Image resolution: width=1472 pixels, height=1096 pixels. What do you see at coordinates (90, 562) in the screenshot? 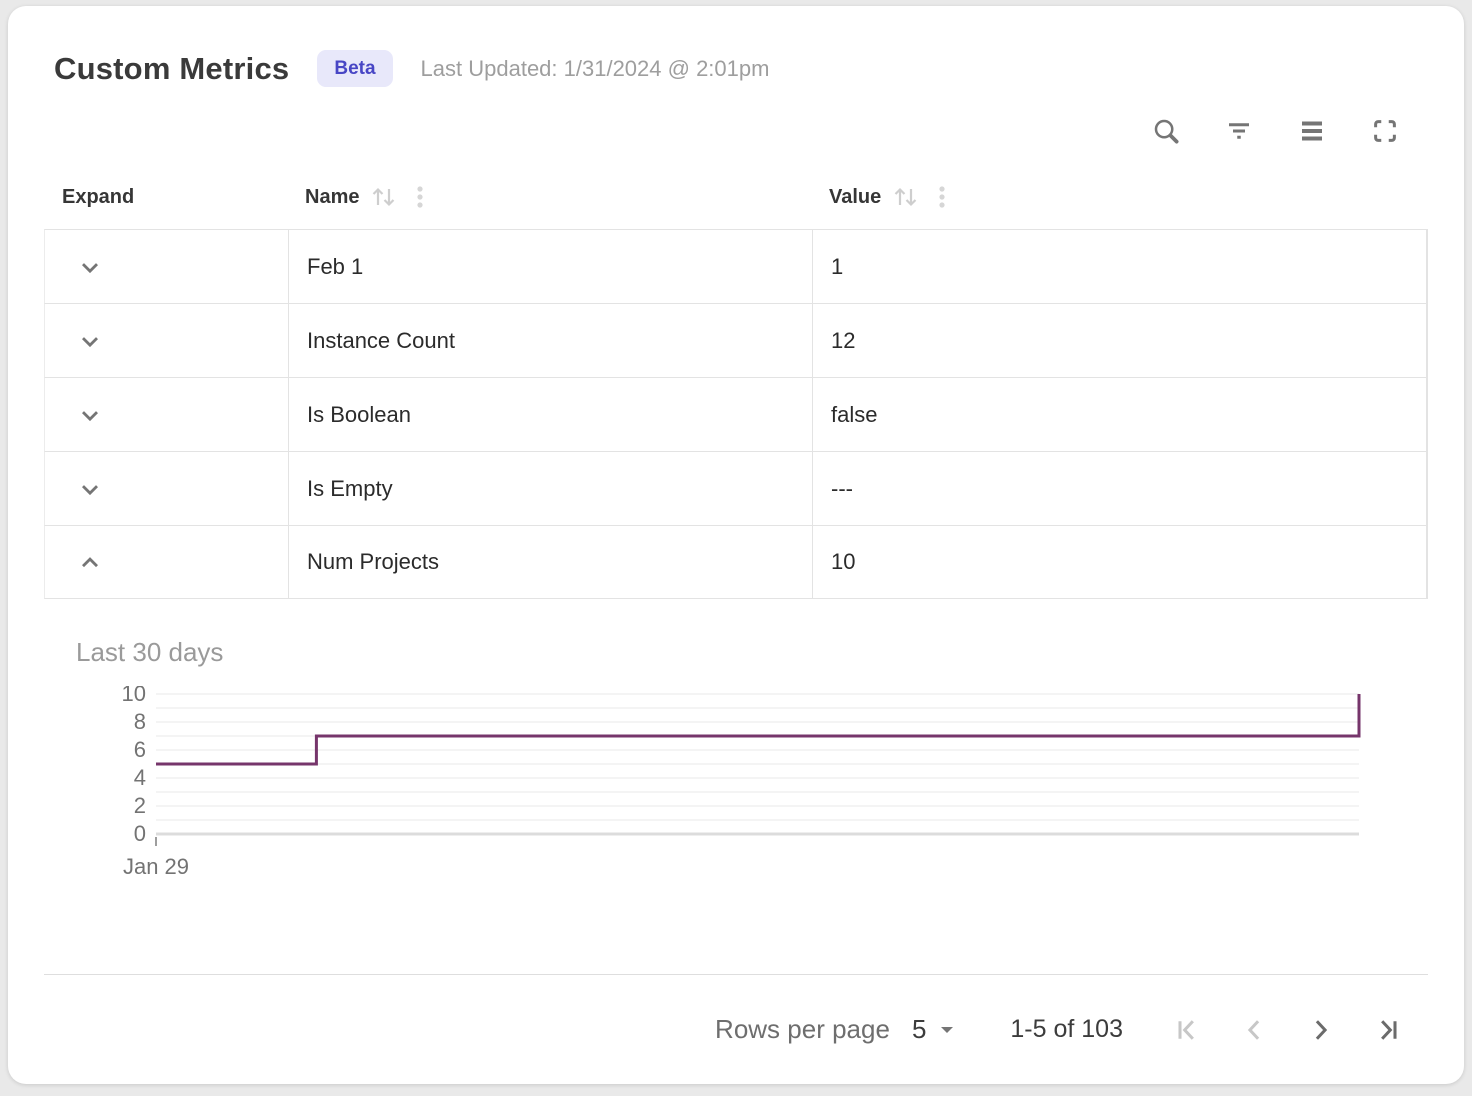
I see `collapse-row-icon` at bounding box center [90, 562].